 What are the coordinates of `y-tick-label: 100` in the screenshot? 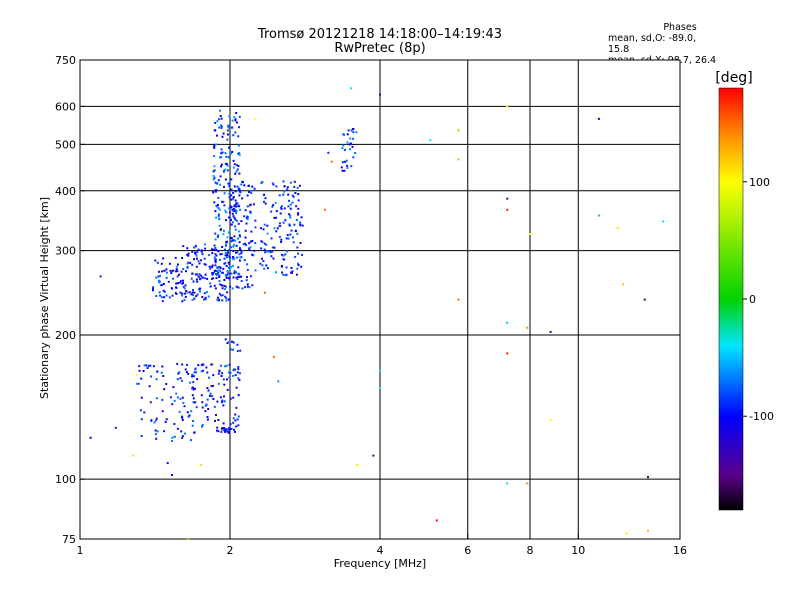 It's located at (65, 479).